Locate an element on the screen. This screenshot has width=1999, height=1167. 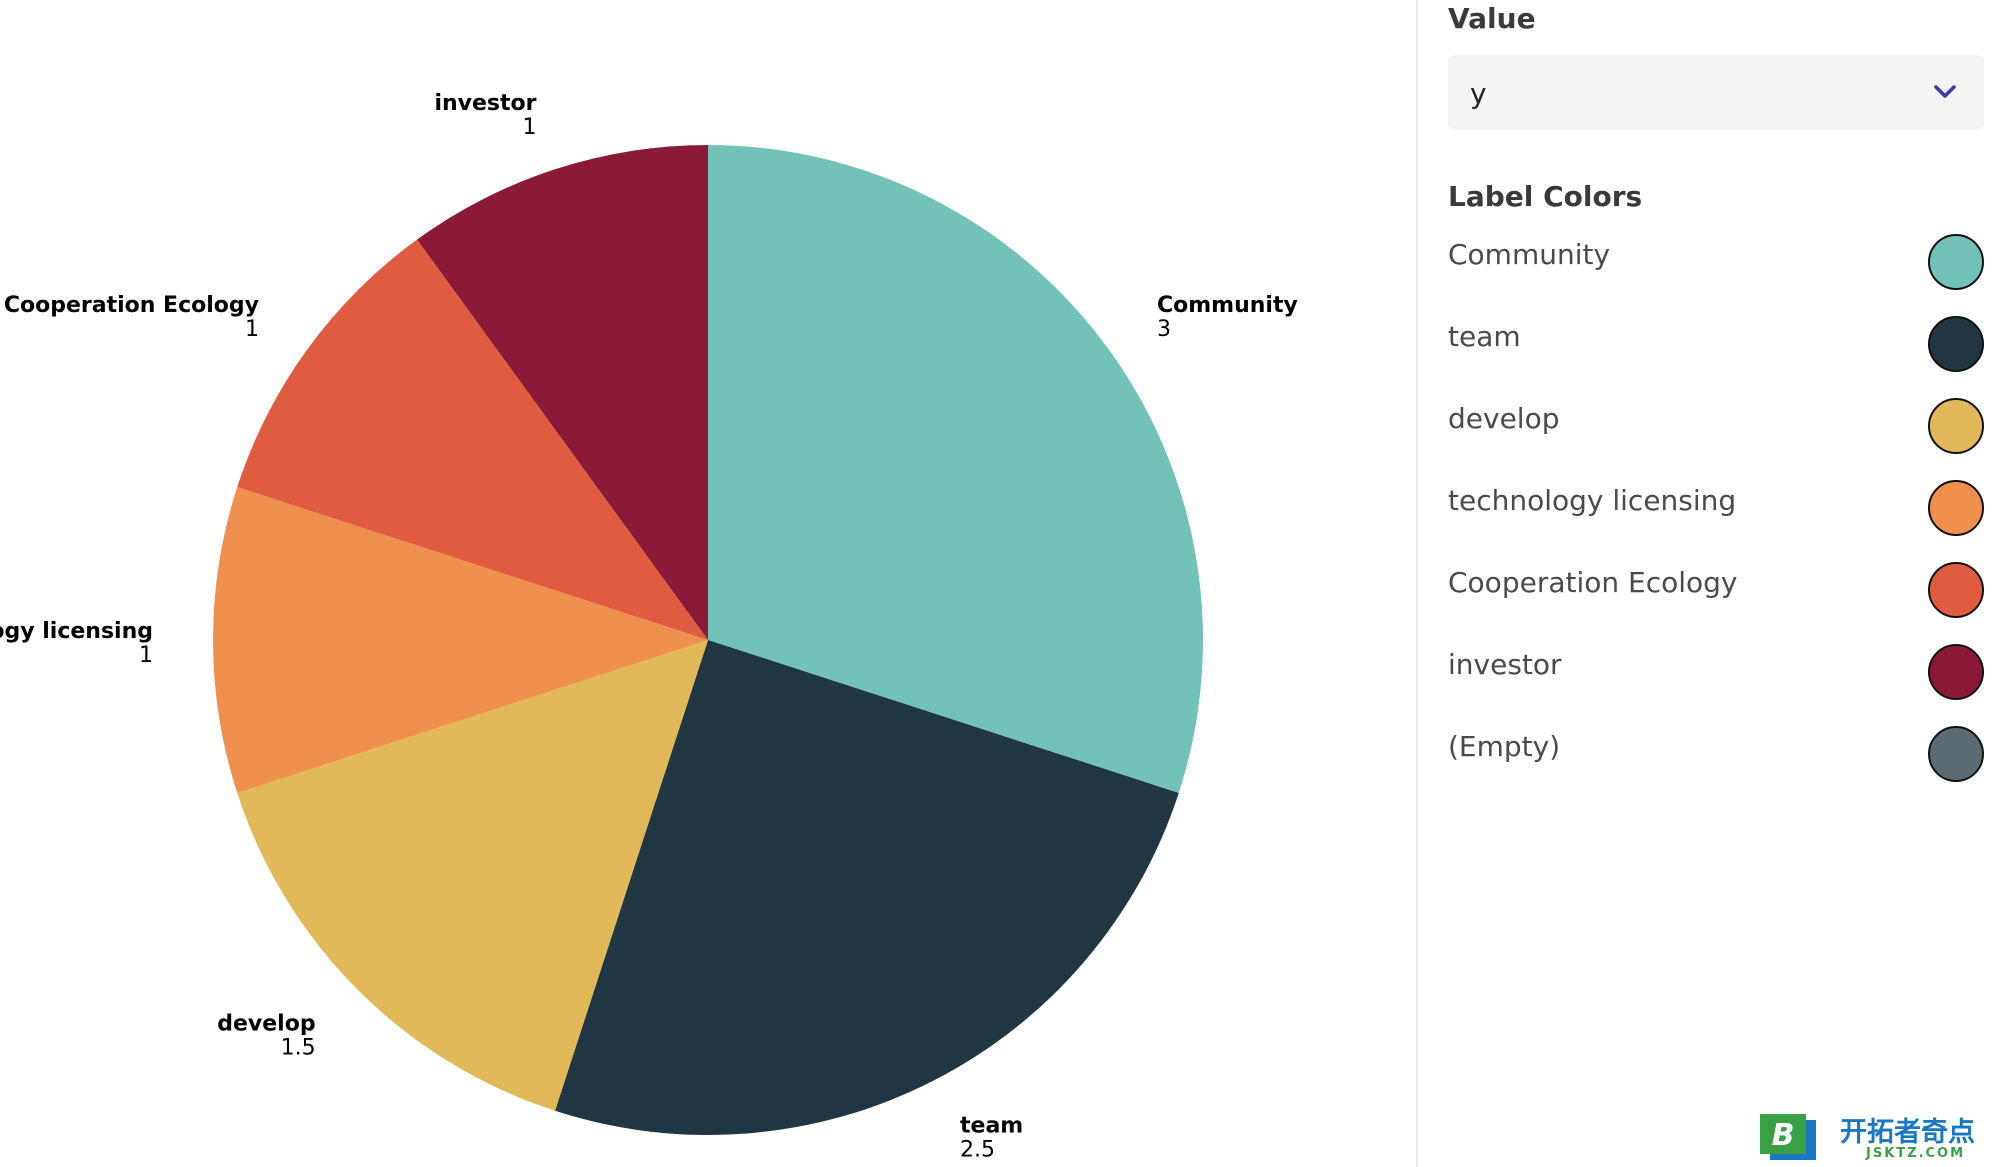
chevron-down-icon is located at coordinates (1945, 91).